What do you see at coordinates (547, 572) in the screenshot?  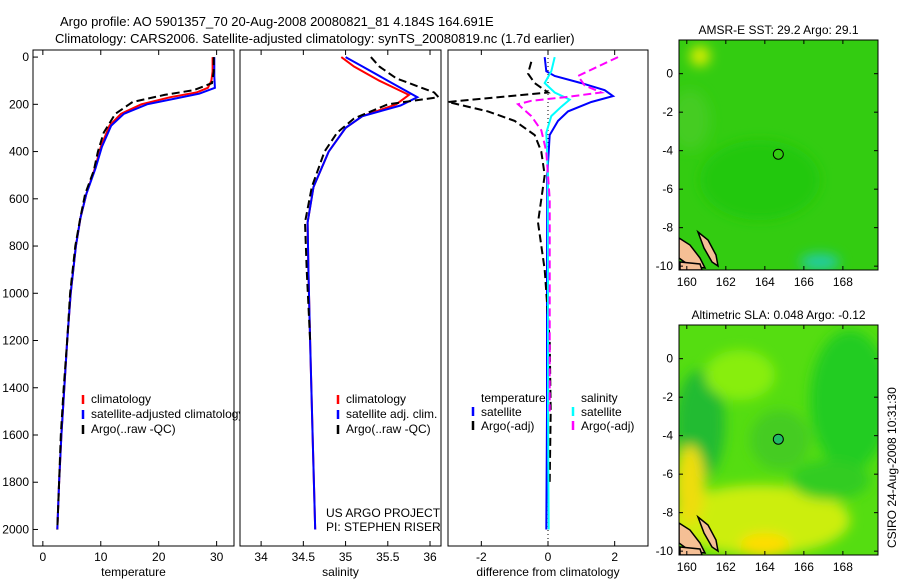 I see `x-axis-label: difference from climatology` at bounding box center [547, 572].